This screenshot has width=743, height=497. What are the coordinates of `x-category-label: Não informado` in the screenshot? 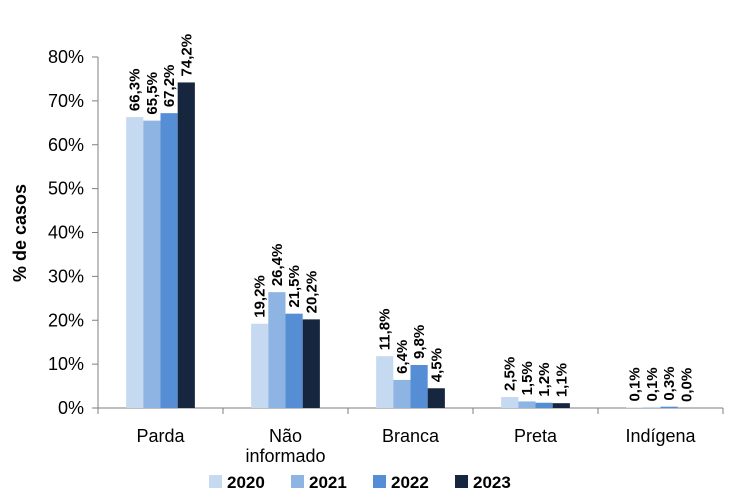 It's located at (285, 446).